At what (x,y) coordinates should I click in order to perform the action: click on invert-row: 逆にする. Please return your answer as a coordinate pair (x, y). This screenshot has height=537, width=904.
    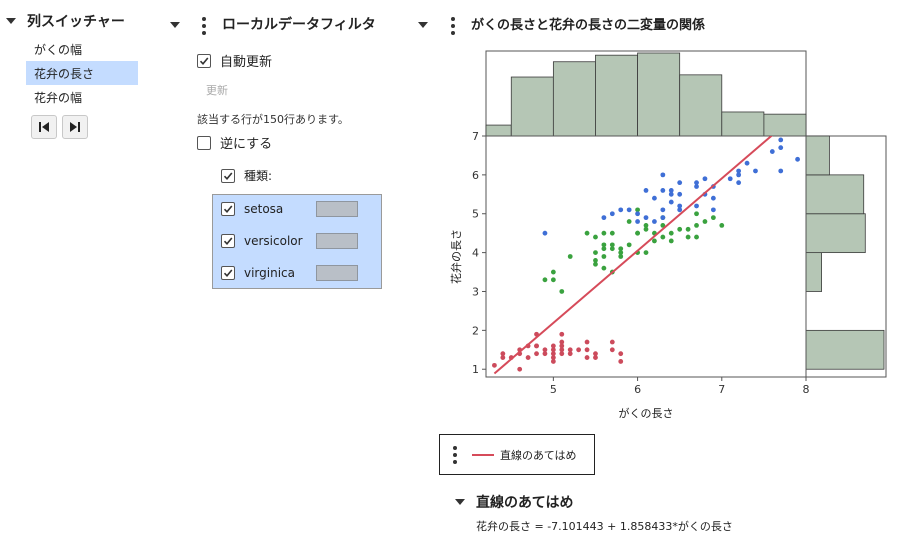
    Looking at the image, I should click on (234, 142).